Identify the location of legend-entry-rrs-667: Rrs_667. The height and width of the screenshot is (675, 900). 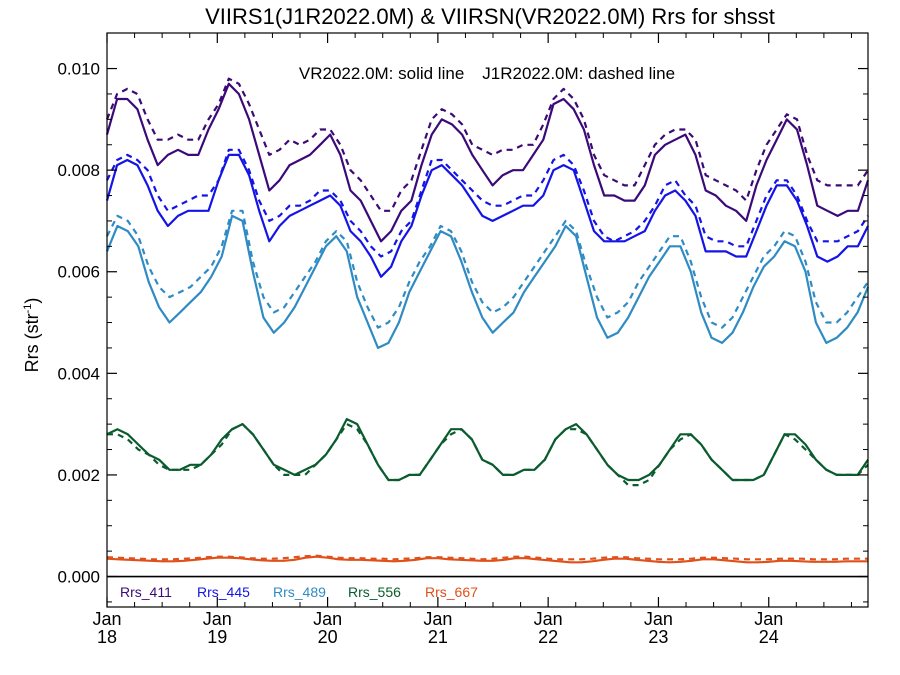
(451, 592).